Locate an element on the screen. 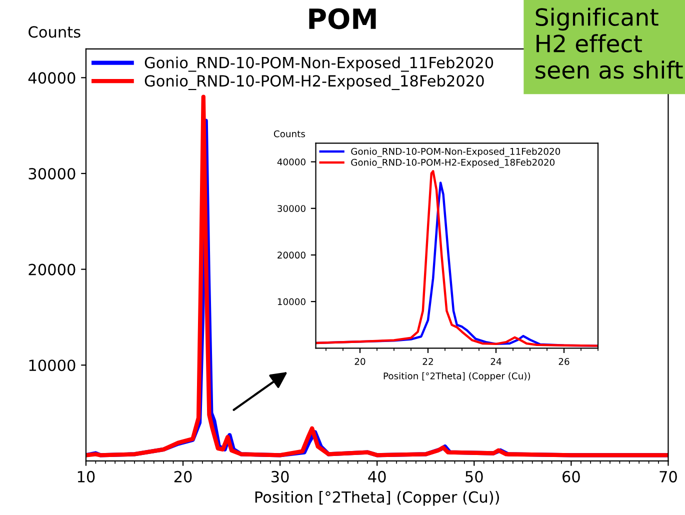  x-tick-label: 30 is located at coordinates (280, 476).